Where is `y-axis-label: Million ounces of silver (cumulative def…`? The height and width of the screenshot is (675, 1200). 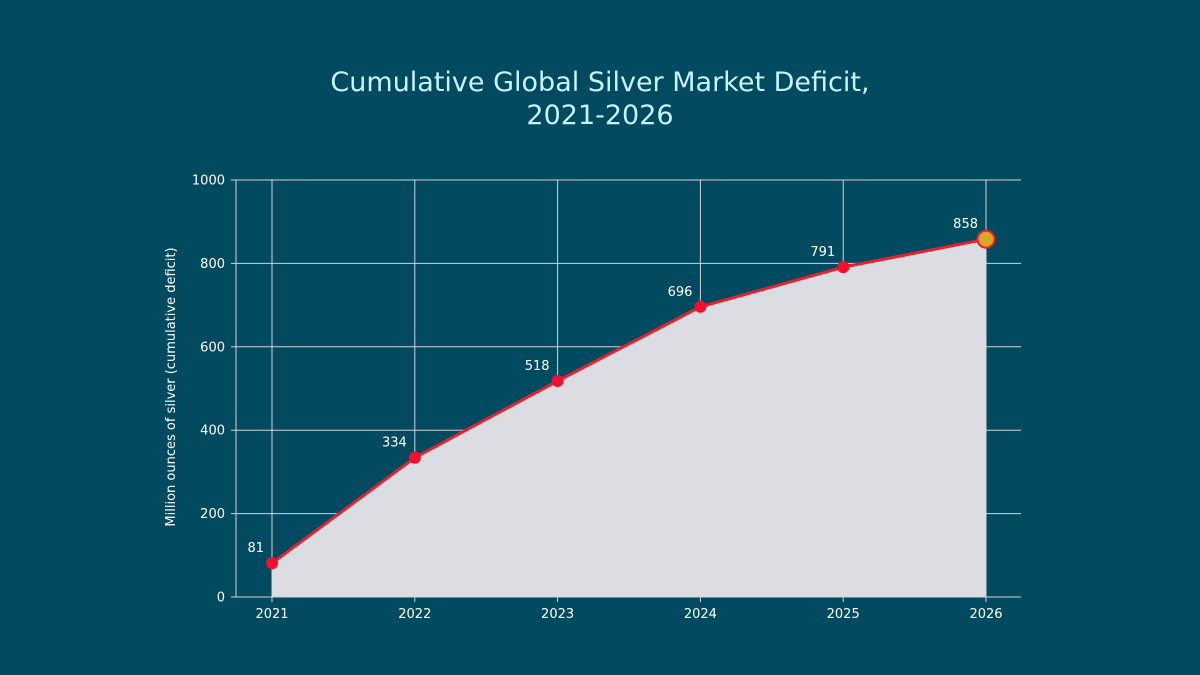 y-axis-label: Million ounces of silver (cumulative def… is located at coordinates (171, 386).